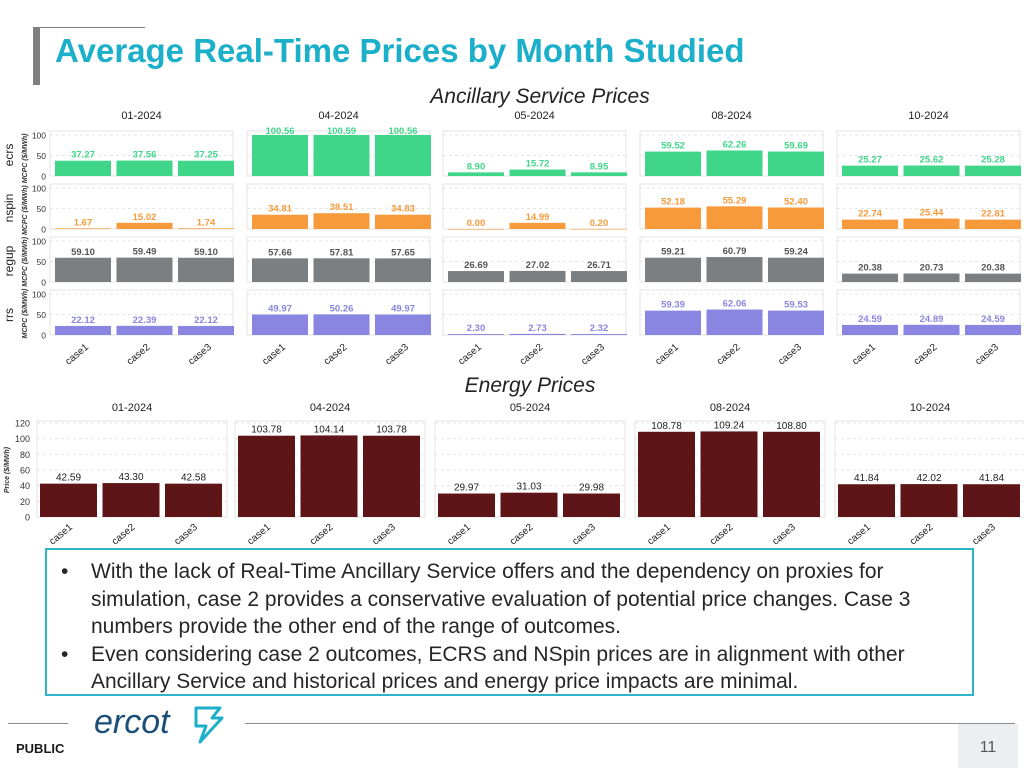 This screenshot has width=1024, height=772. Describe the element at coordinates (132, 408) in the screenshot. I see `energy-month-label: 01-2024` at that location.